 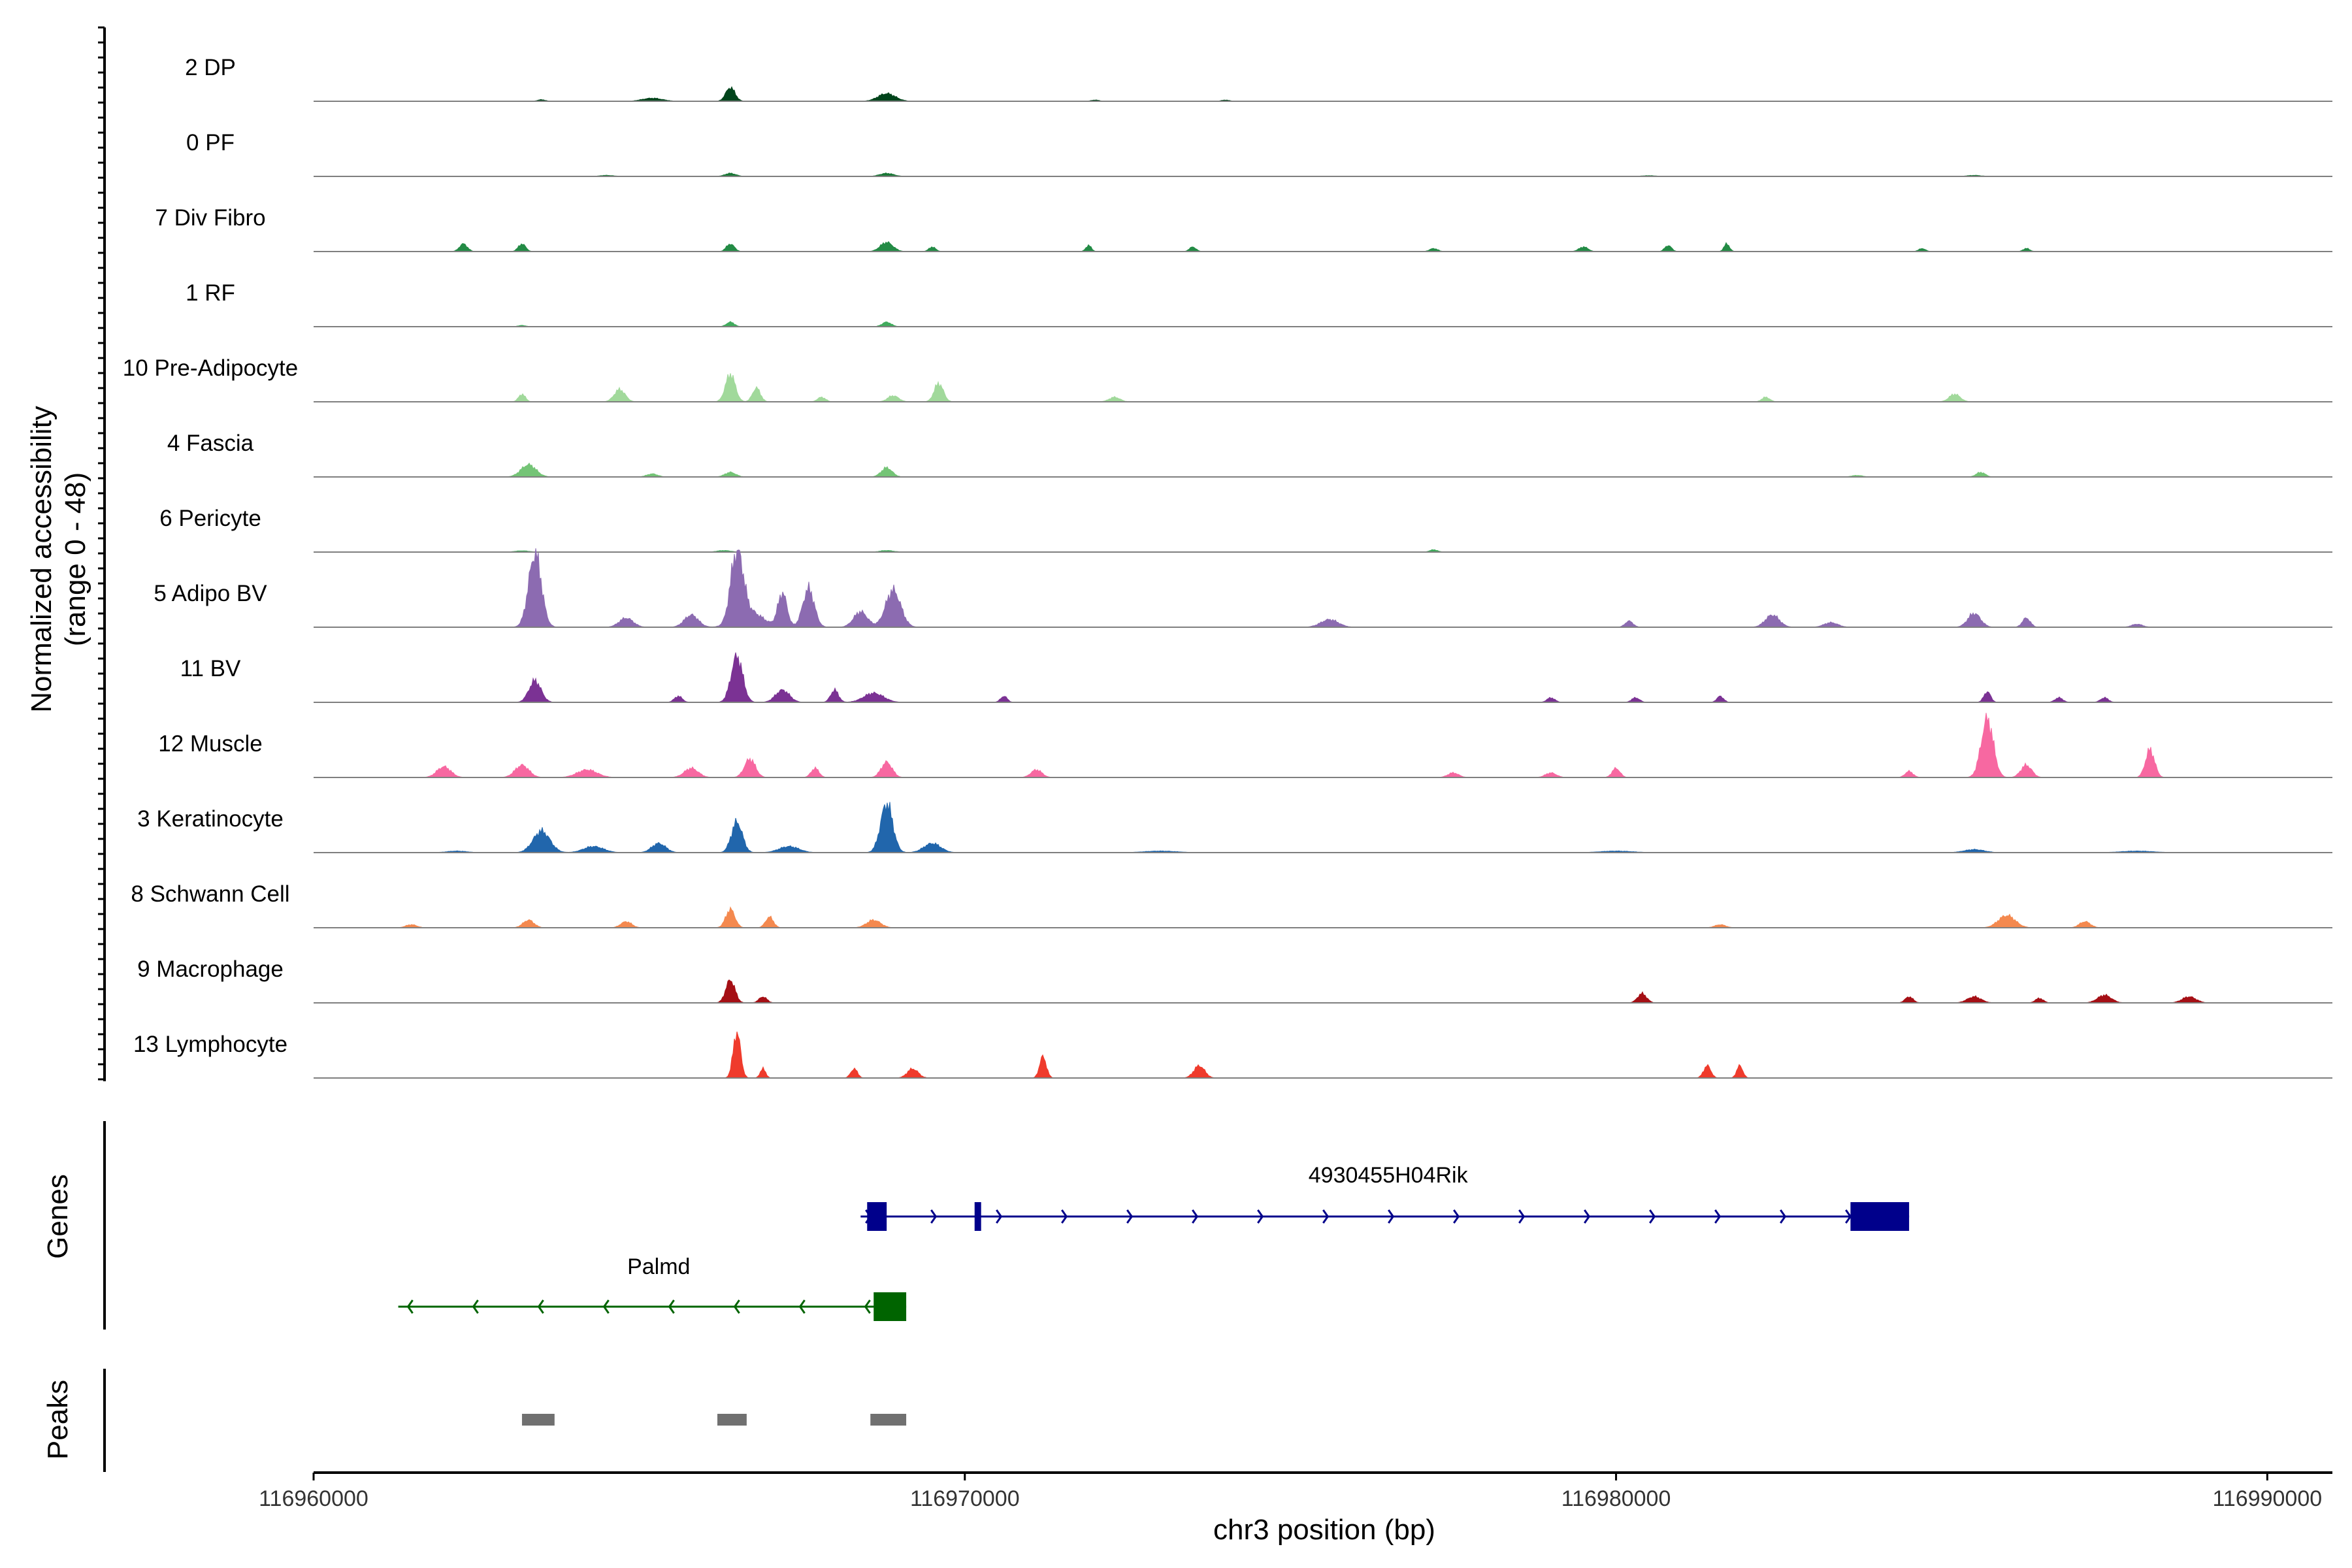 I want to click on track-4: 10 Pre-Adipocyte, so click(x=1227, y=378).